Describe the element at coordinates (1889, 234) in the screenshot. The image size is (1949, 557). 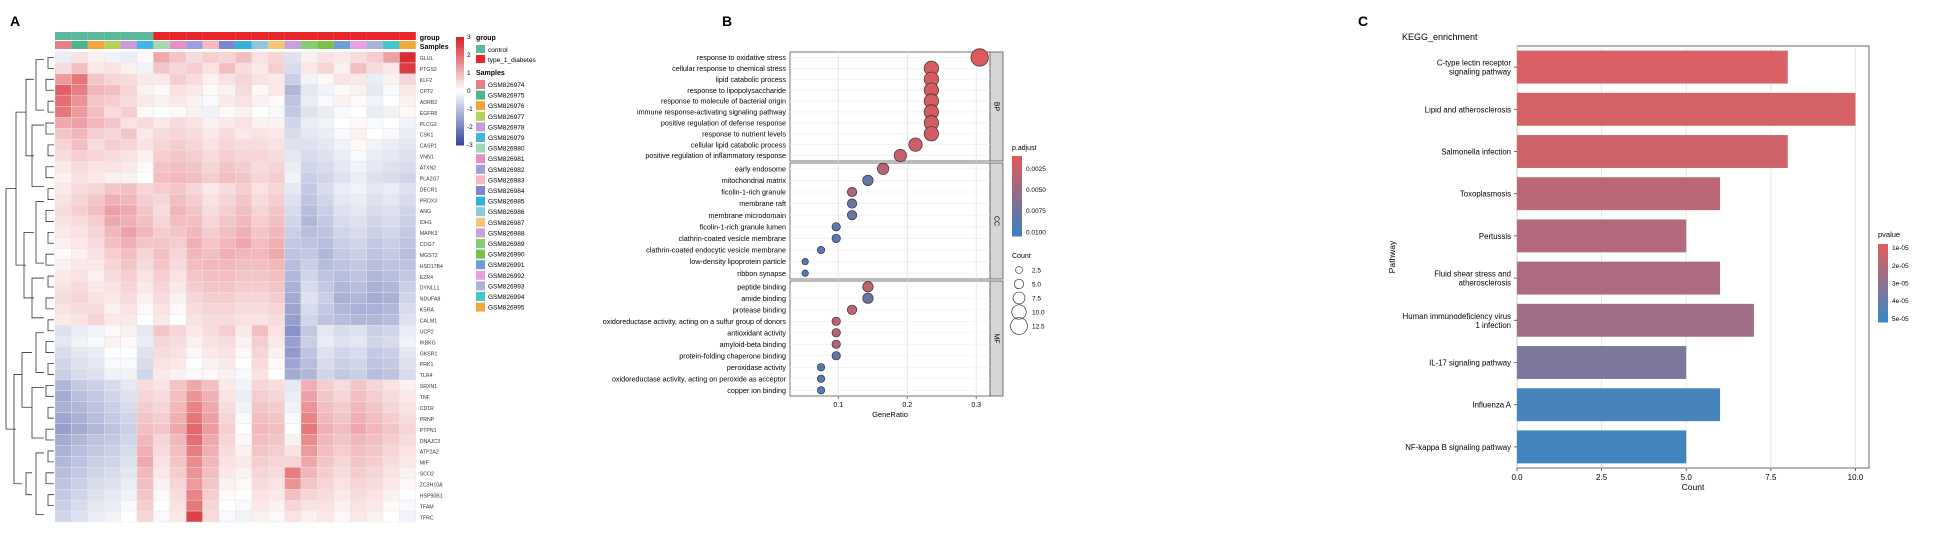
I see `color-legend-title: pvalue` at that location.